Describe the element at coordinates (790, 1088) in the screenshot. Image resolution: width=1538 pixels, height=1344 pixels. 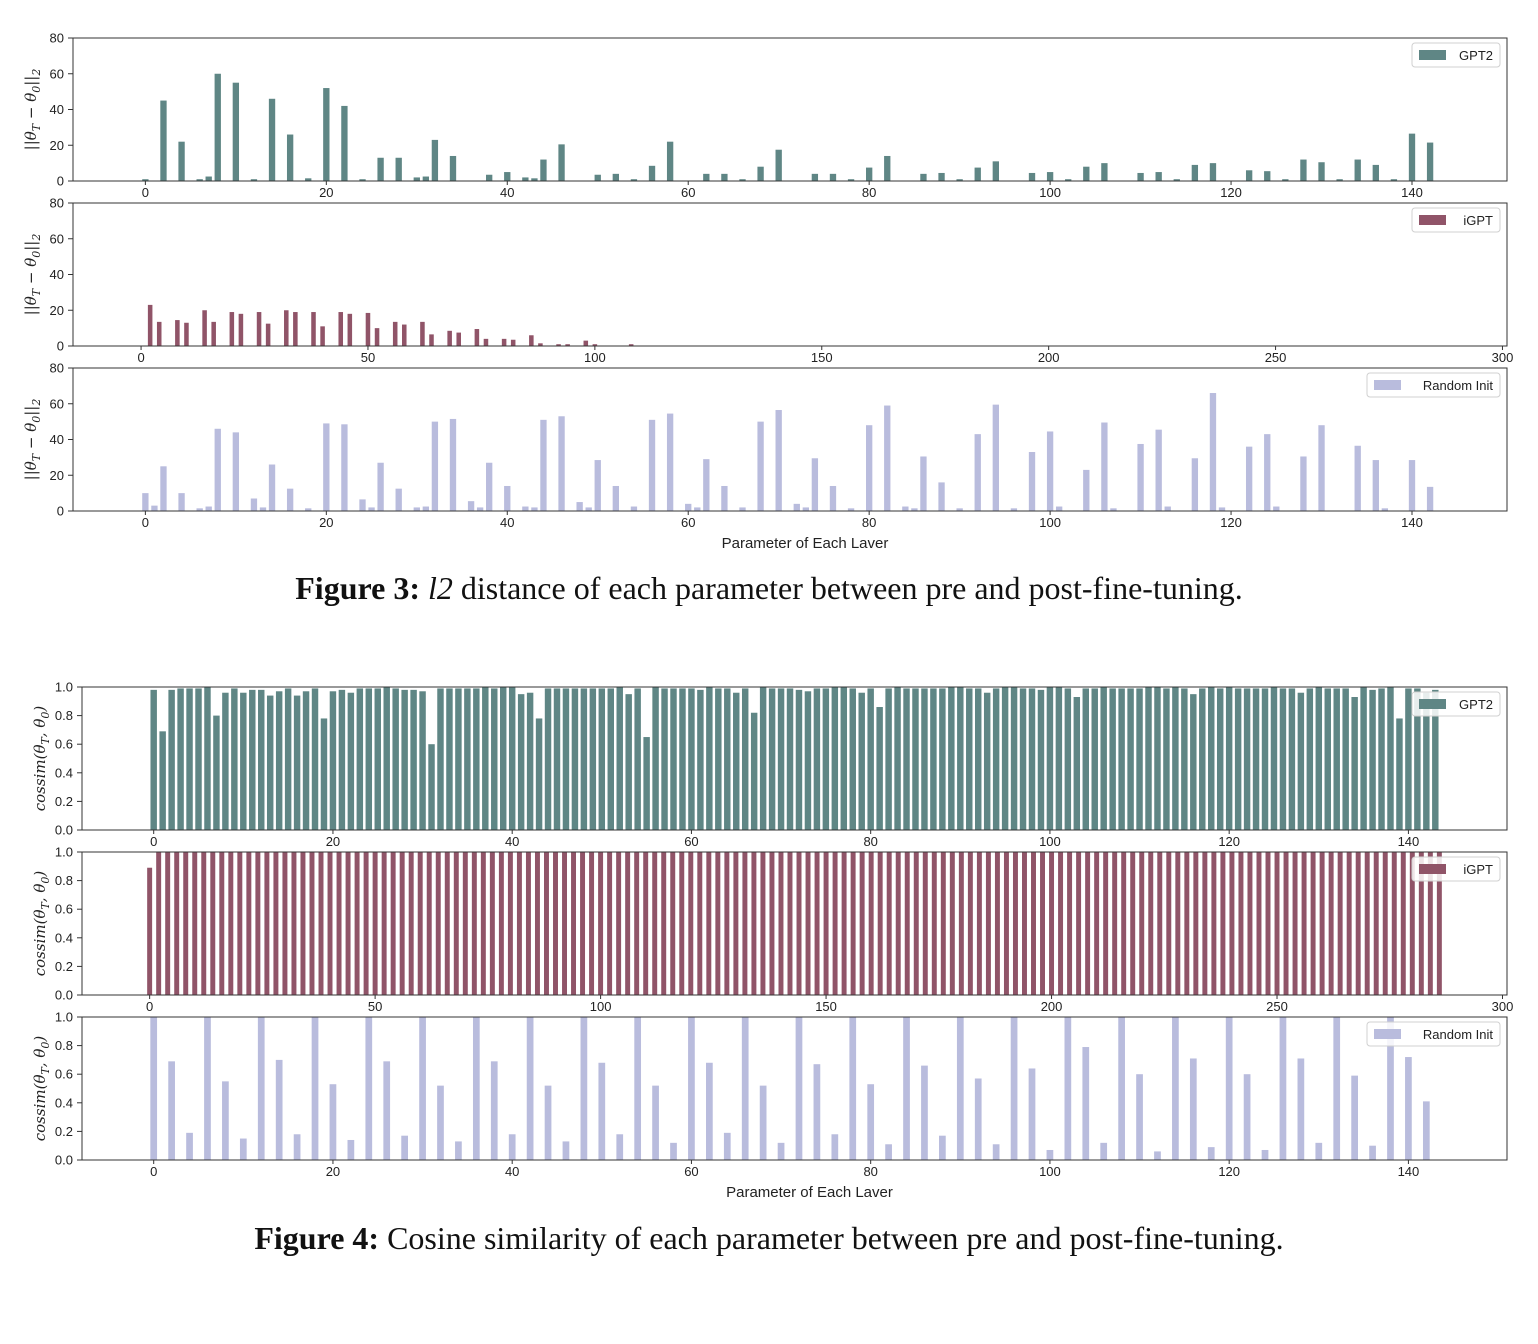
I see `bars-fig4-random` at that location.